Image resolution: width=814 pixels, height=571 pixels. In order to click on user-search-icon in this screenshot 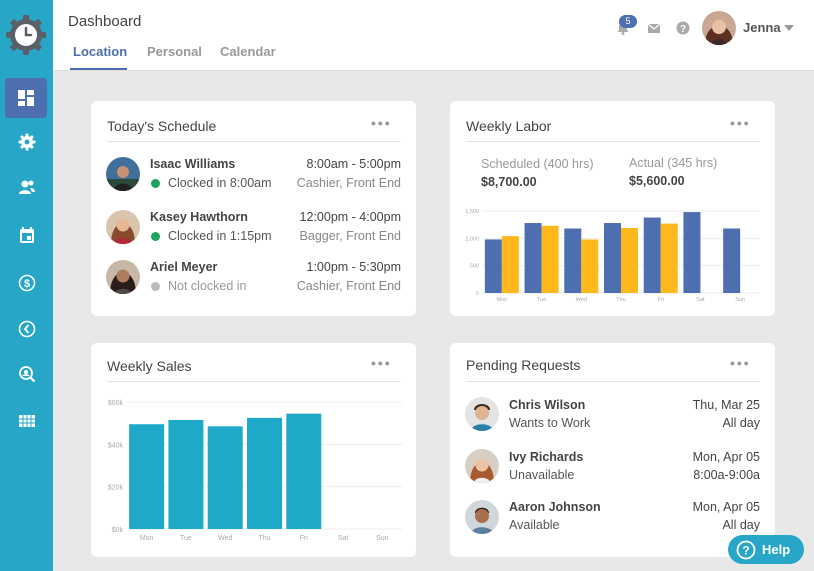, I will do `click(26, 374)`.